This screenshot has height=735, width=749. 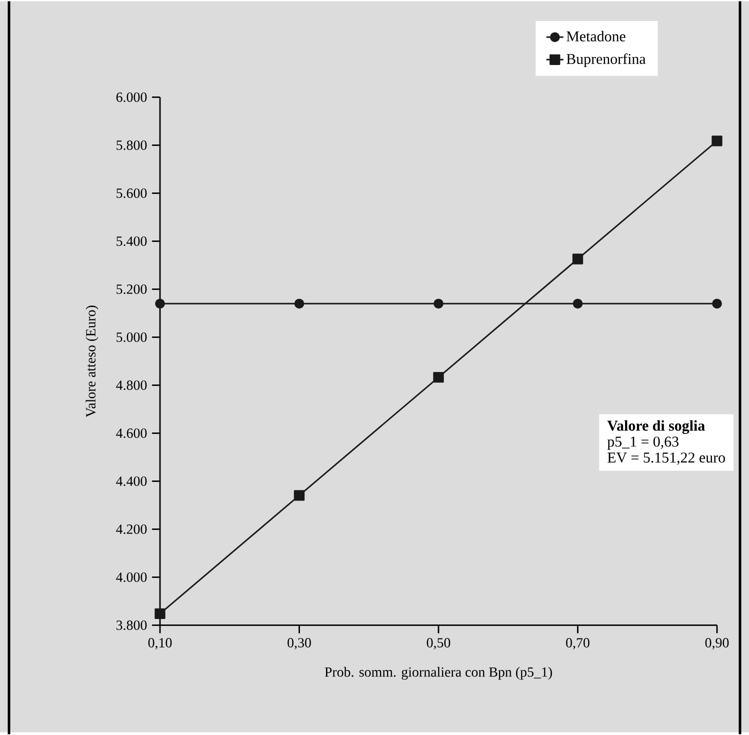 I want to click on y-tick-label: 5.400, so click(x=131, y=241).